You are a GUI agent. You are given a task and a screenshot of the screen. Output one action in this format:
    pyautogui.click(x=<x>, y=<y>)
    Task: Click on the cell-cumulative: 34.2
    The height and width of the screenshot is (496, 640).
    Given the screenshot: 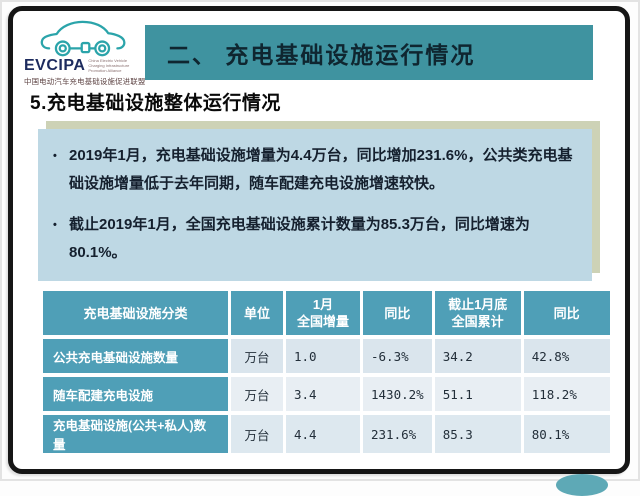 What is the action you would take?
    pyautogui.click(x=477, y=356)
    